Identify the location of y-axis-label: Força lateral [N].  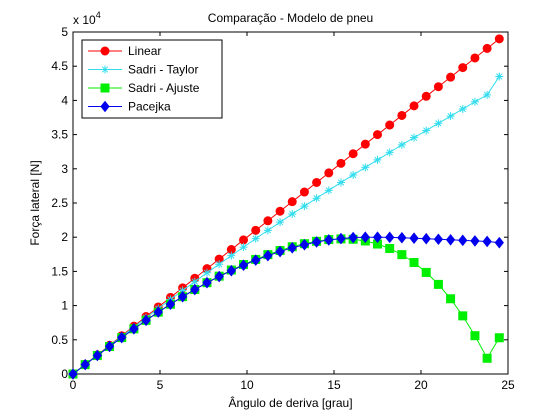
(35, 202).